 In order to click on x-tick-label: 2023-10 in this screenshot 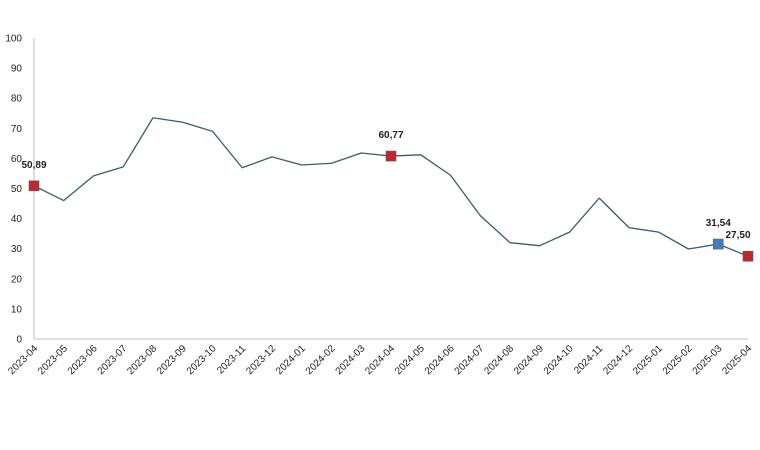, I will do `click(202, 360)`.